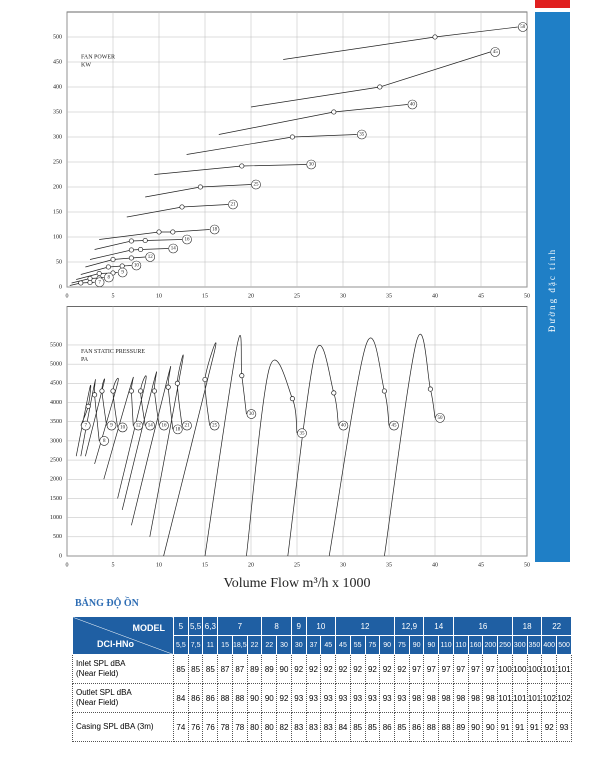 The image size is (593, 774). What do you see at coordinates (57, 162) in the screenshot?
I see `y-tick-label: 250` at bounding box center [57, 162].